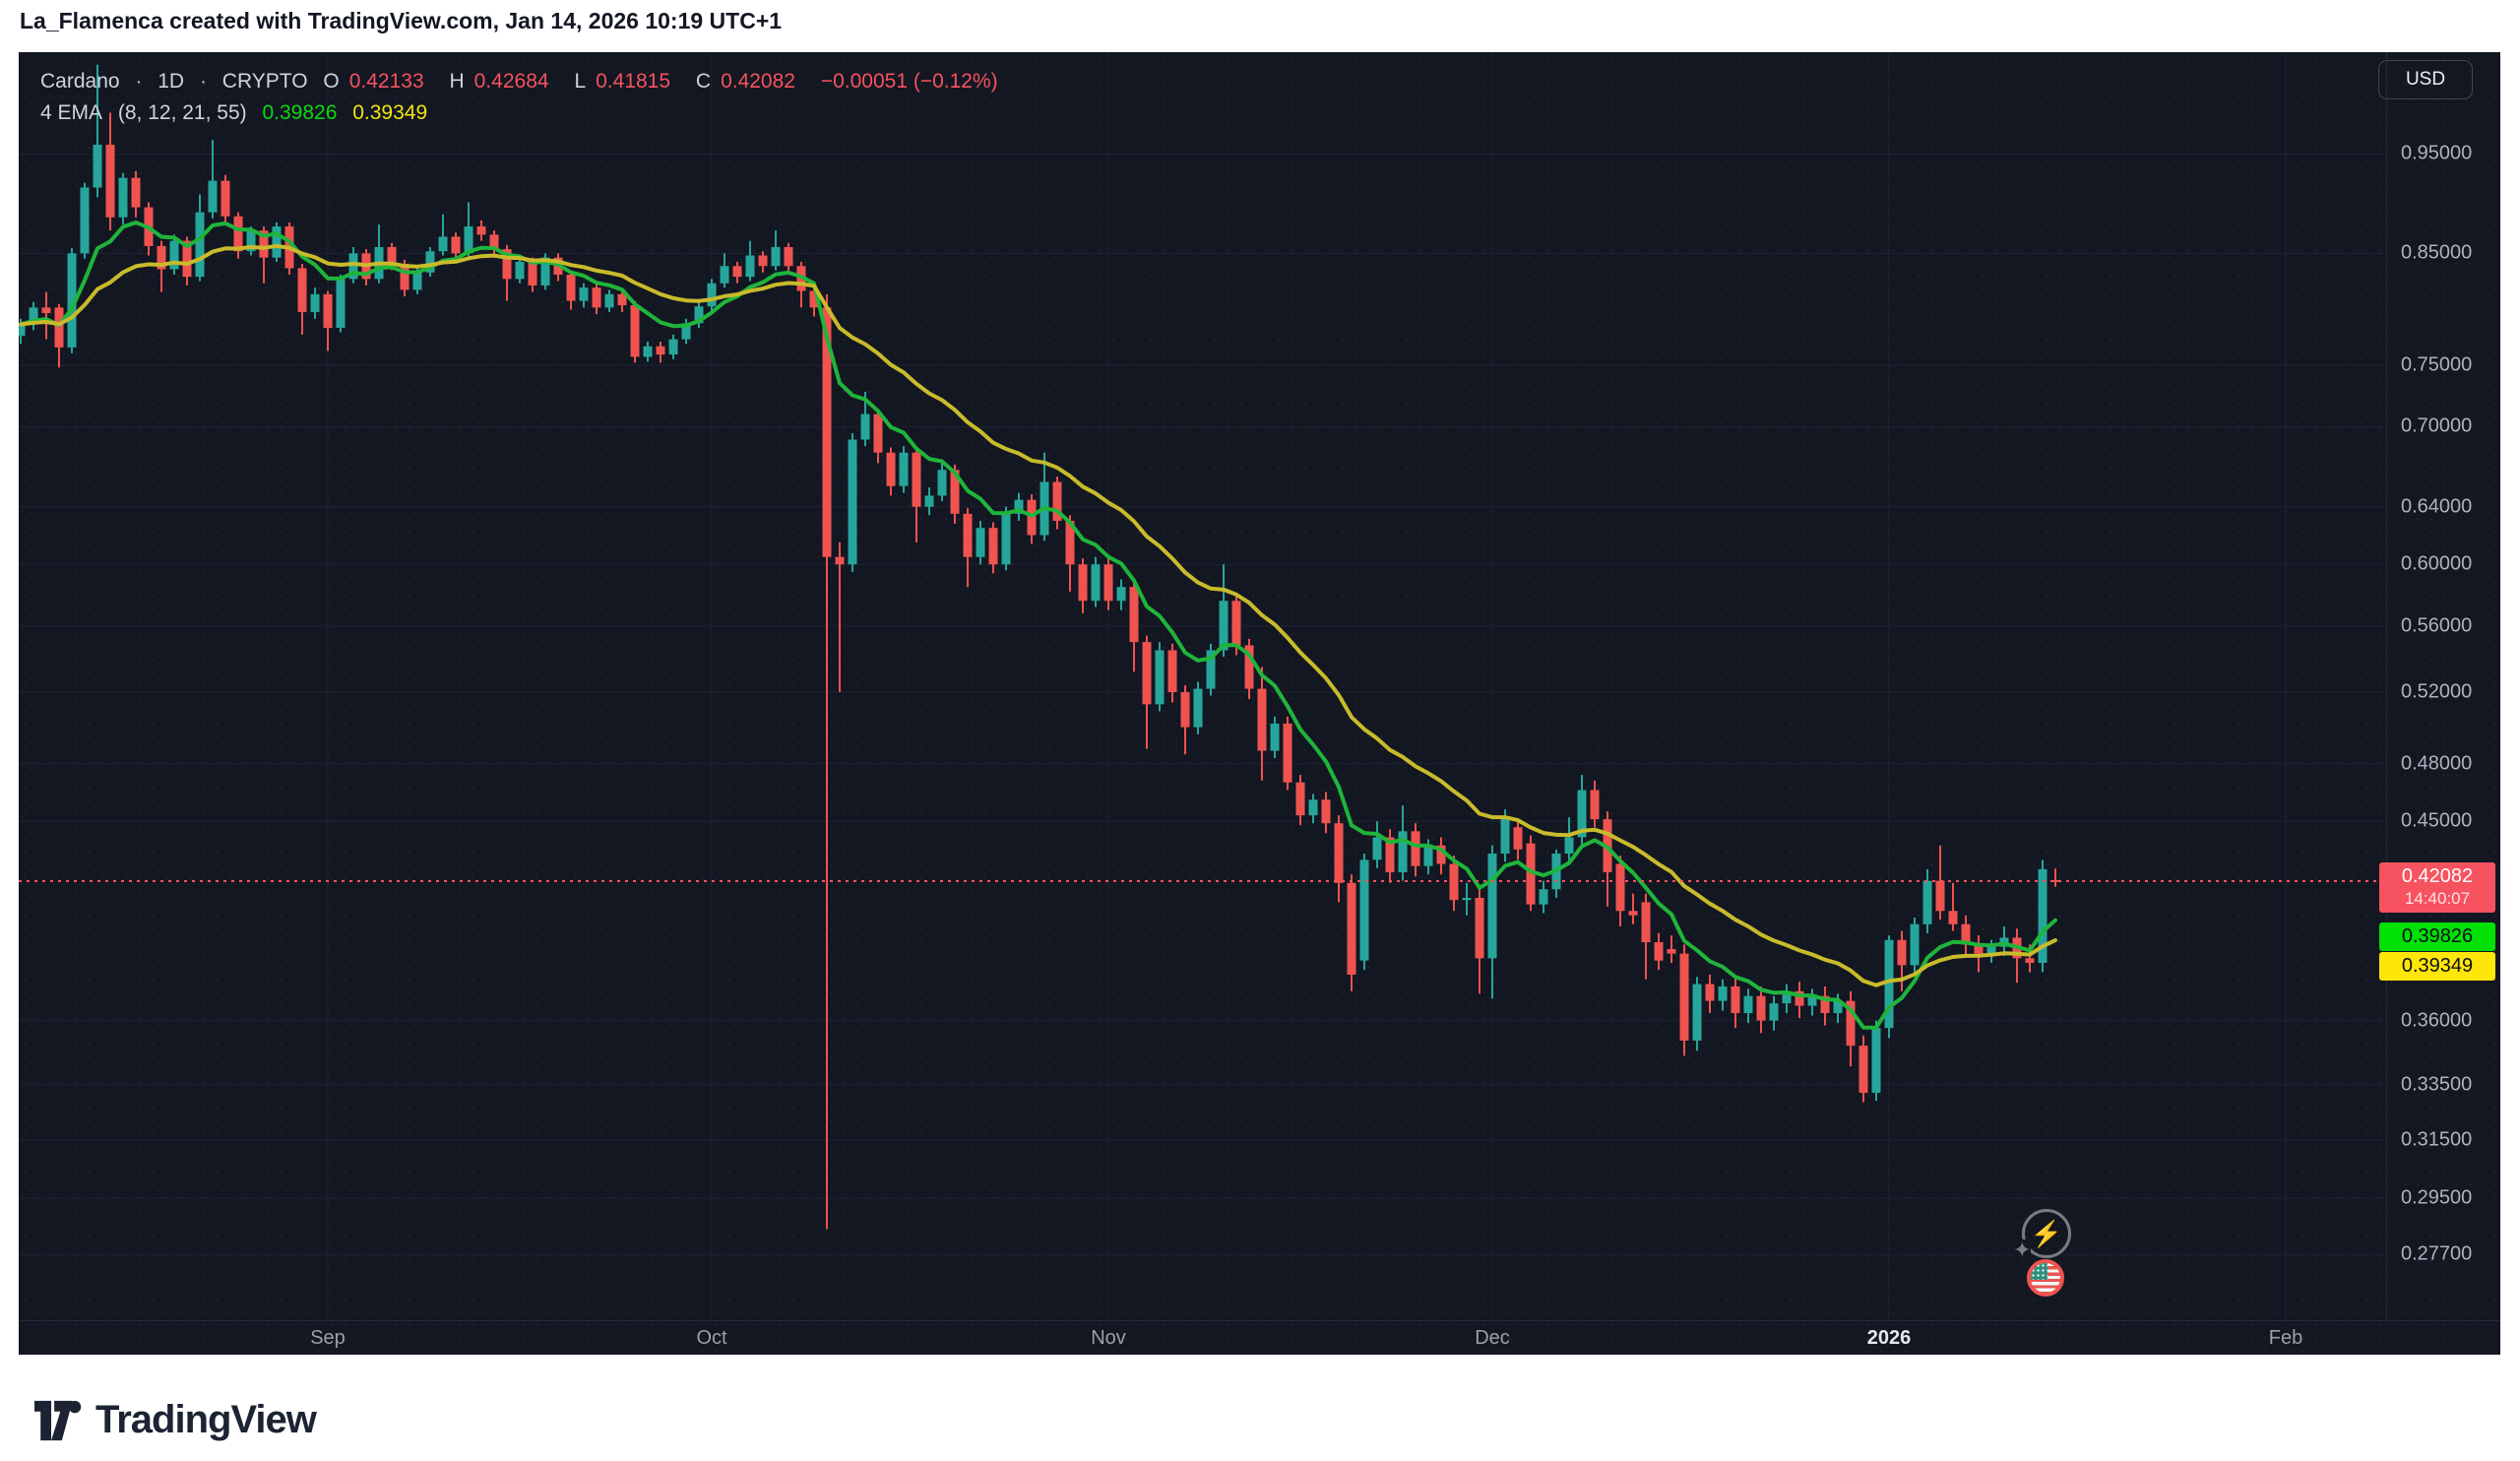 This screenshot has height=1461, width=2520. Describe the element at coordinates (2437, 626) in the screenshot. I see `price-tick-label: 0.56000` at that location.